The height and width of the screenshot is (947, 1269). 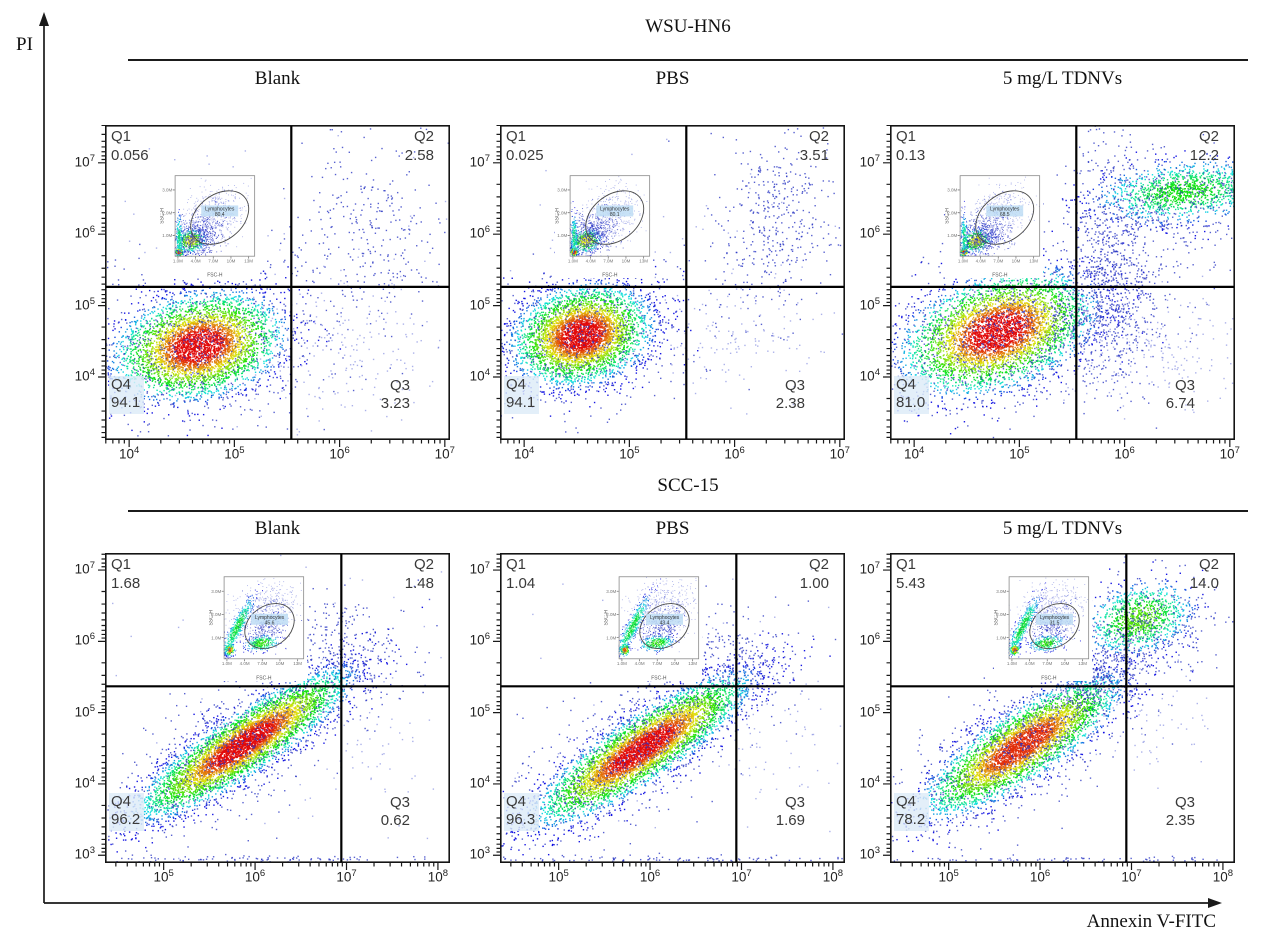 I want to click on quadrant-label-q1: Q1 1.68, so click(x=126, y=574).